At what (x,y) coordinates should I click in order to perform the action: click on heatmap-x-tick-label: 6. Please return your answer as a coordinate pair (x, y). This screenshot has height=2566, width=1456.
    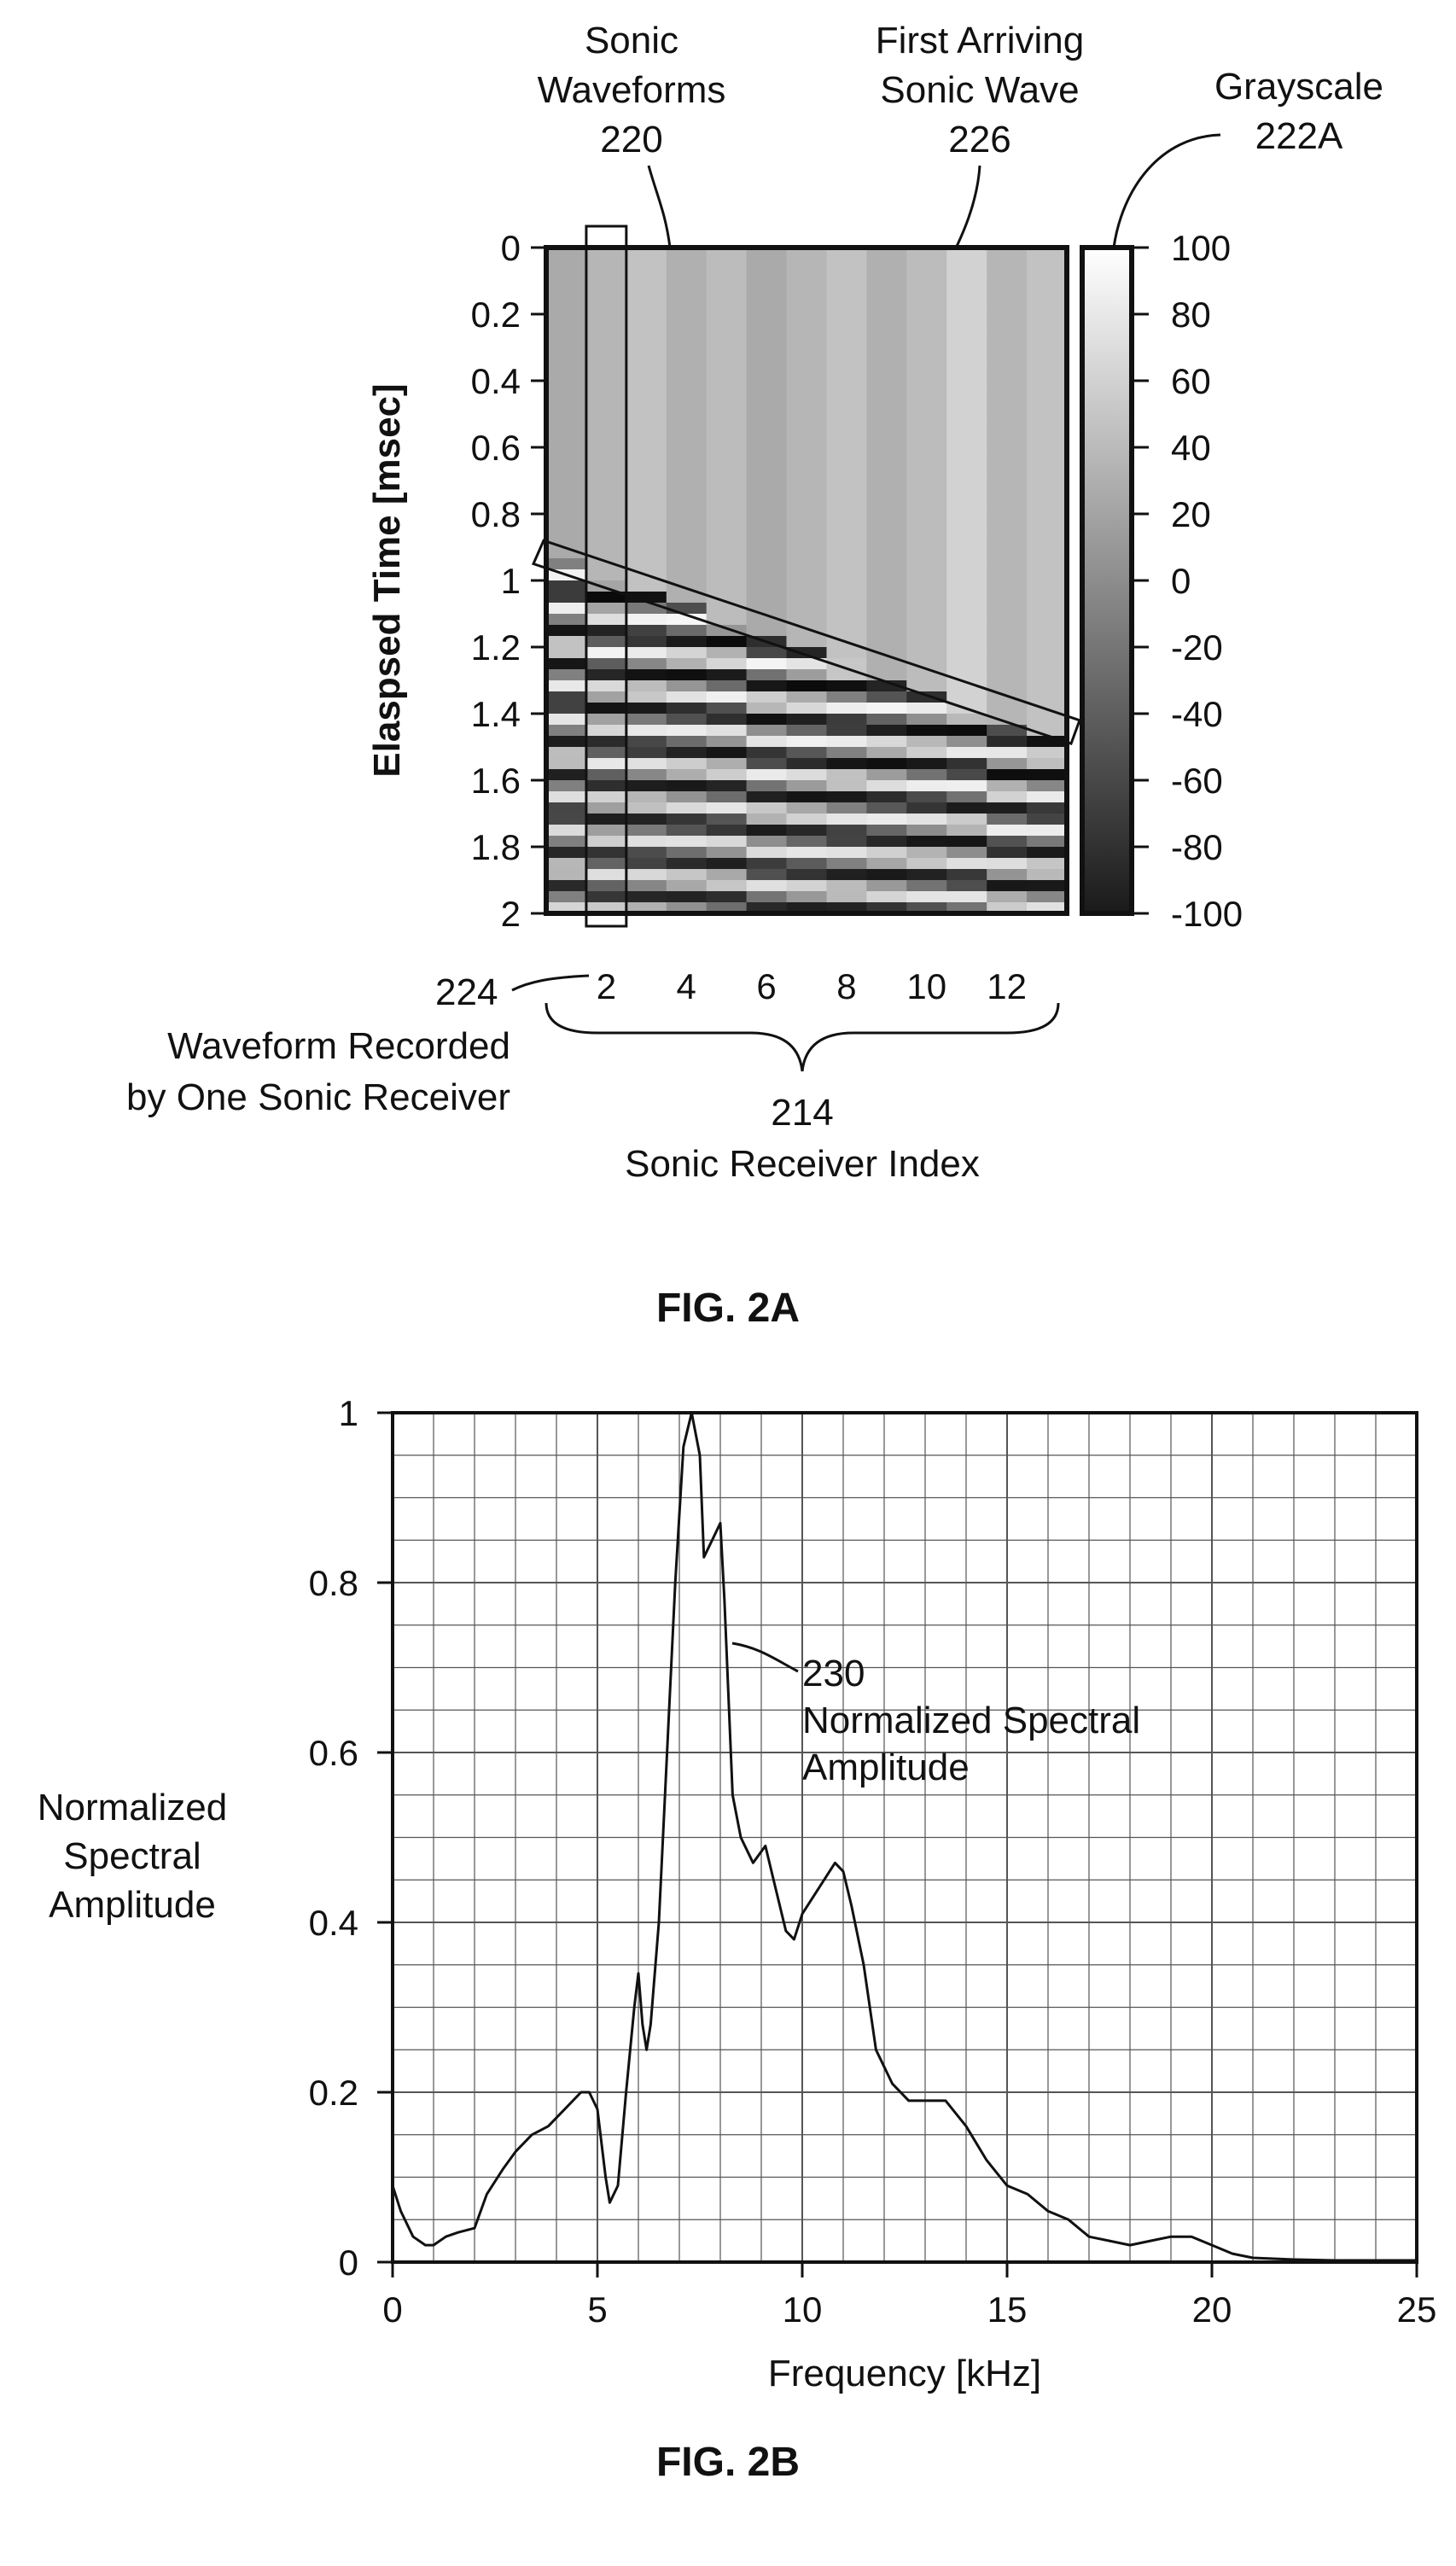
    Looking at the image, I should click on (766, 986).